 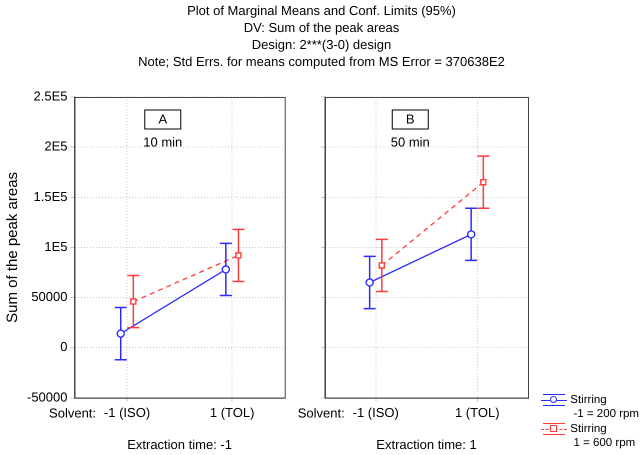 What do you see at coordinates (603, 436) in the screenshot?
I see `legend-label: Stirring 1 = 600 rpm` at bounding box center [603, 436].